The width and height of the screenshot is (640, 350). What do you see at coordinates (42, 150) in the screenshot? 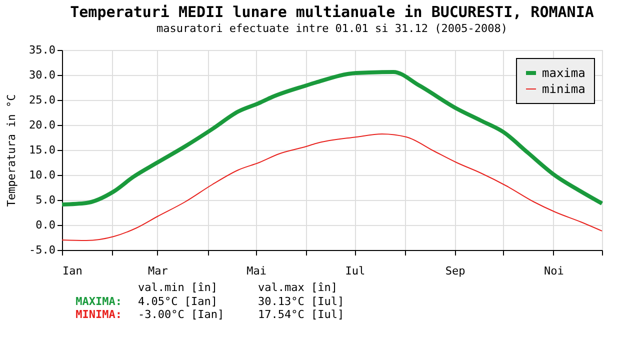
I see `y-tick-label: 15.0` at bounding box center [42, 150].